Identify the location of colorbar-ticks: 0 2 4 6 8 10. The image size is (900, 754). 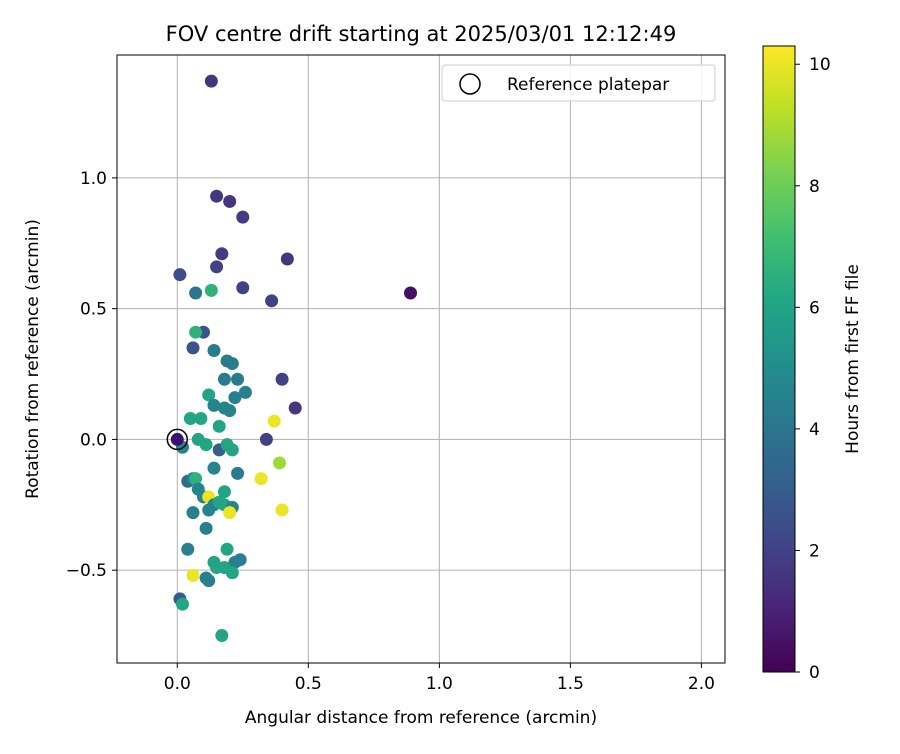
(813, 369).